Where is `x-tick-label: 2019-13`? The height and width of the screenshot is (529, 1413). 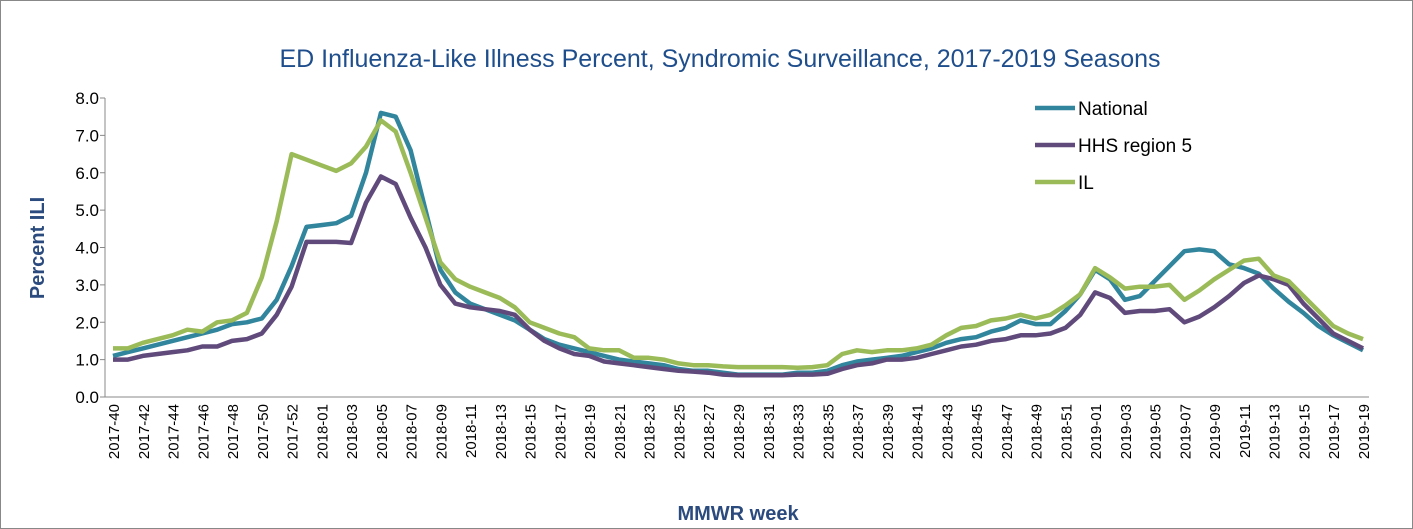 x-tick-label: 2019-13 is located at coordinates (1275, 431).